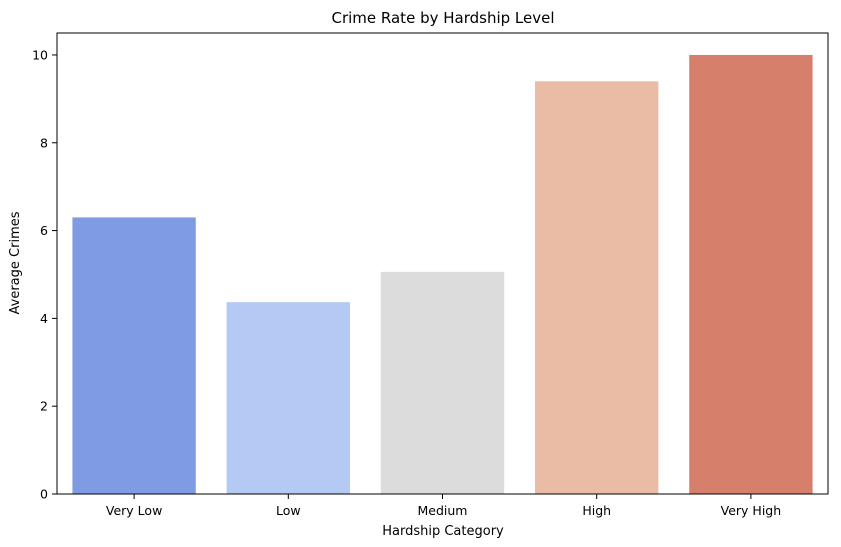  I want to click on x-tick-label: Medium, so click(443, 510).